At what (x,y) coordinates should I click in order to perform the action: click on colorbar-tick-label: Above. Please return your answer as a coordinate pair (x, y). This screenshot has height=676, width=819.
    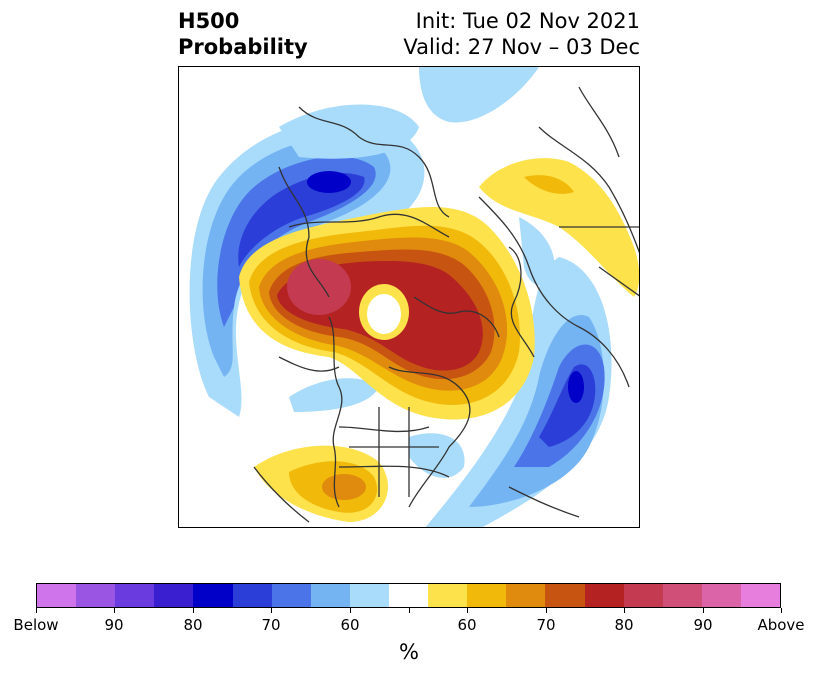
    Looking at the image, I should click on (781, 625).